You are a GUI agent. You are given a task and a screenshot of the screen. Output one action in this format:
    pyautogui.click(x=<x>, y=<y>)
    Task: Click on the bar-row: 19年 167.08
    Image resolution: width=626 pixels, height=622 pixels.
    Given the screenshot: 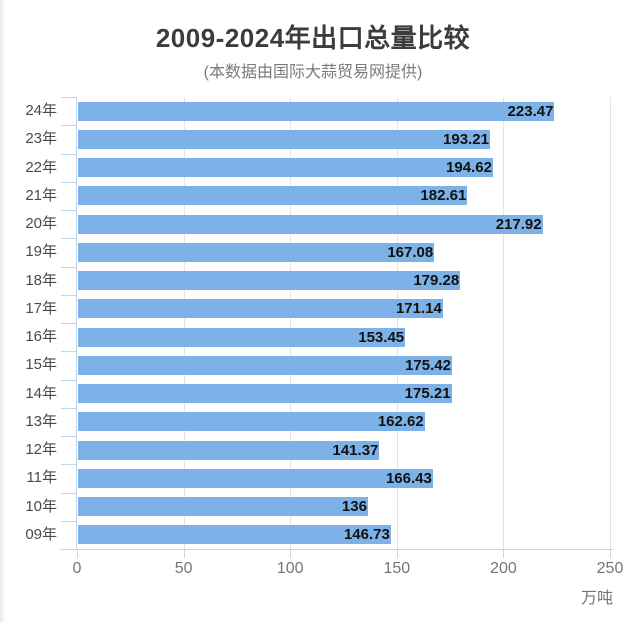 What is the action you would take?
    pyautogui.click(x=317, y=252)
    